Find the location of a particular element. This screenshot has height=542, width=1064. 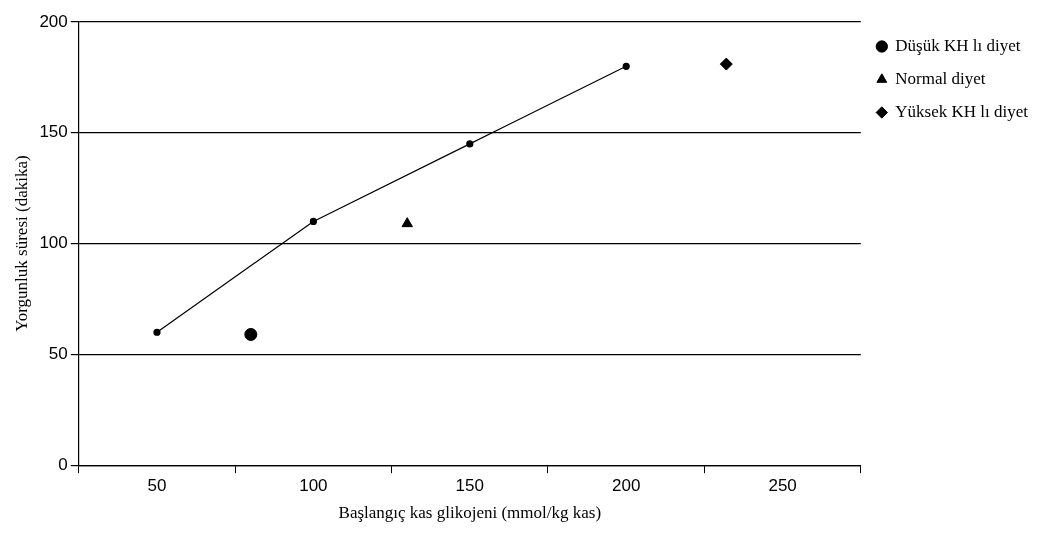

y-tick-label: 0 is located at coordinates (63, 464).